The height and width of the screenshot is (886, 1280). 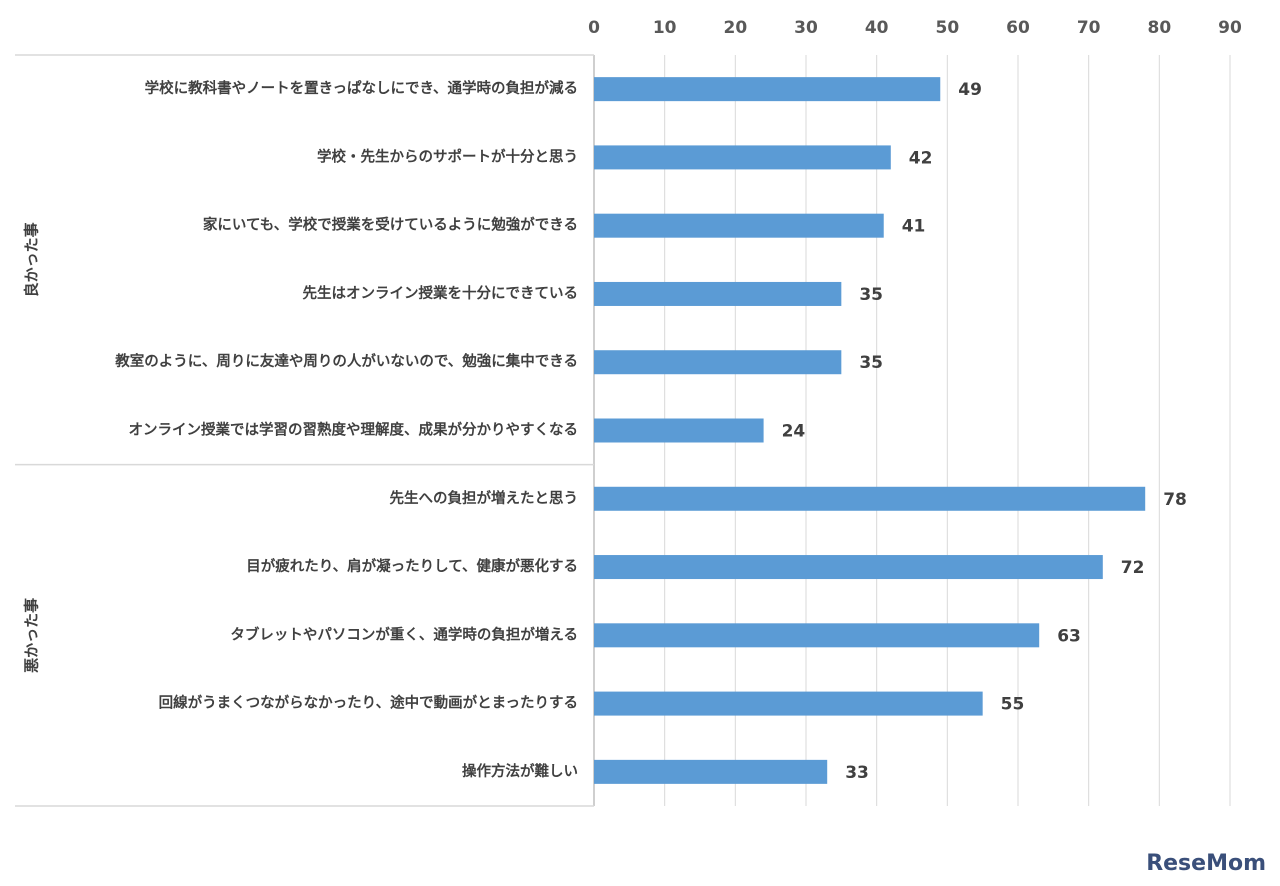 I want to click on watermark: ReseMom, so click(x=1206, y=863).